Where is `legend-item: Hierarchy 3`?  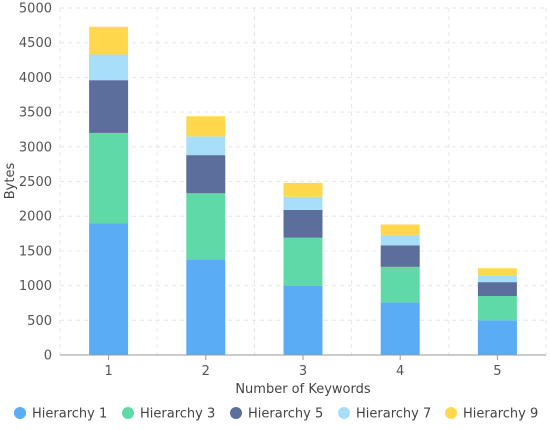 legend-item: Hierarchy 3 is located at coordinates (168, 414).